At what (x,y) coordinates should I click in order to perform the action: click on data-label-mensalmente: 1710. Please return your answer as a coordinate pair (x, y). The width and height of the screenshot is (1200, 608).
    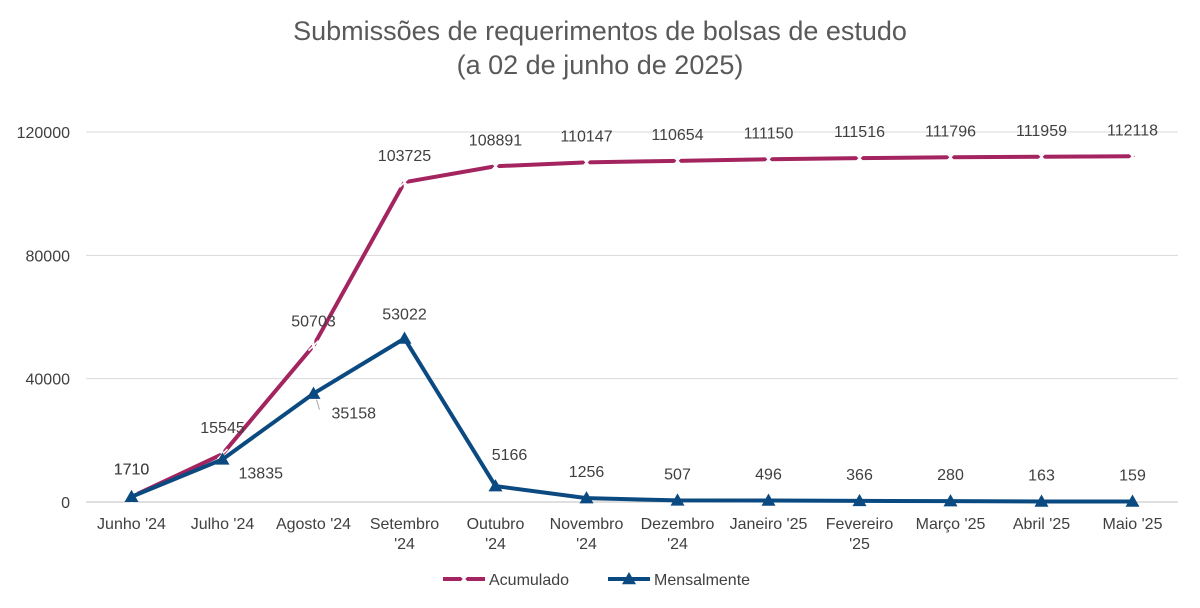
    Looking at the image, I should click on (132, 470).